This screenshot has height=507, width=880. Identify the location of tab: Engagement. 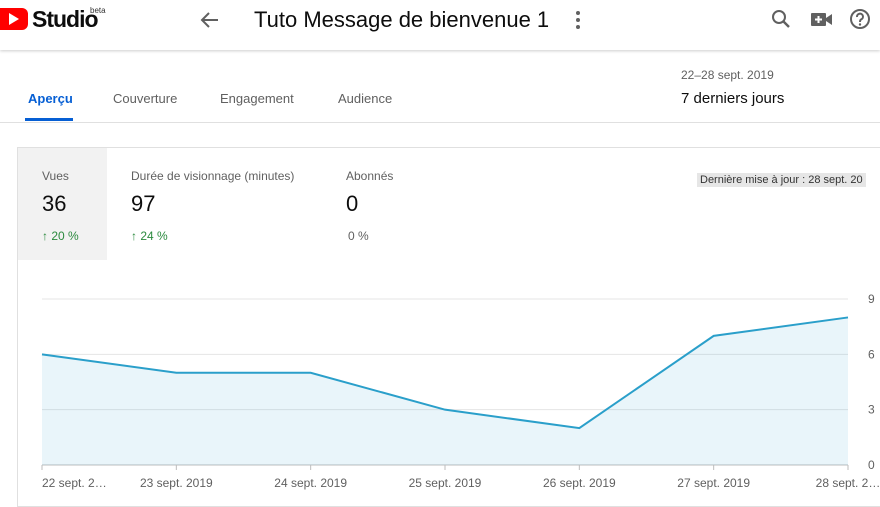
(257, 98).